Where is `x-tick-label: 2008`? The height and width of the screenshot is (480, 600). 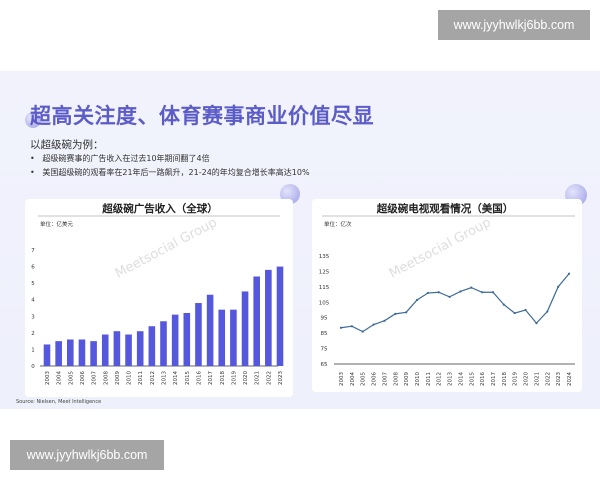 x-tick-label: 2008 is located at coordinates (106, 378).